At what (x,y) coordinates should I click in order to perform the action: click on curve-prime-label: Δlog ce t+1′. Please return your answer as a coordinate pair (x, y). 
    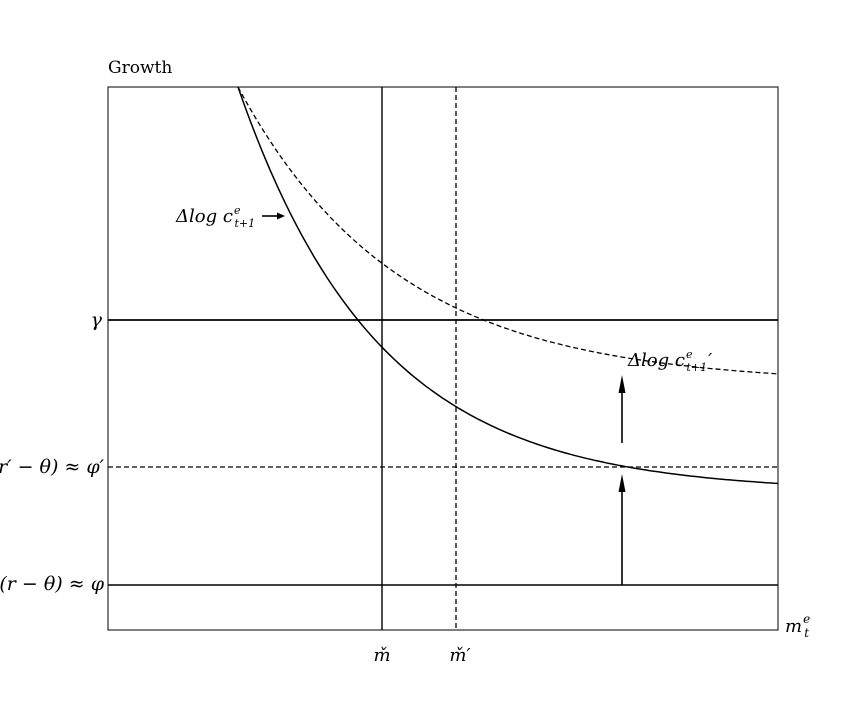
    Looking at the image, I should click on (669, 361).